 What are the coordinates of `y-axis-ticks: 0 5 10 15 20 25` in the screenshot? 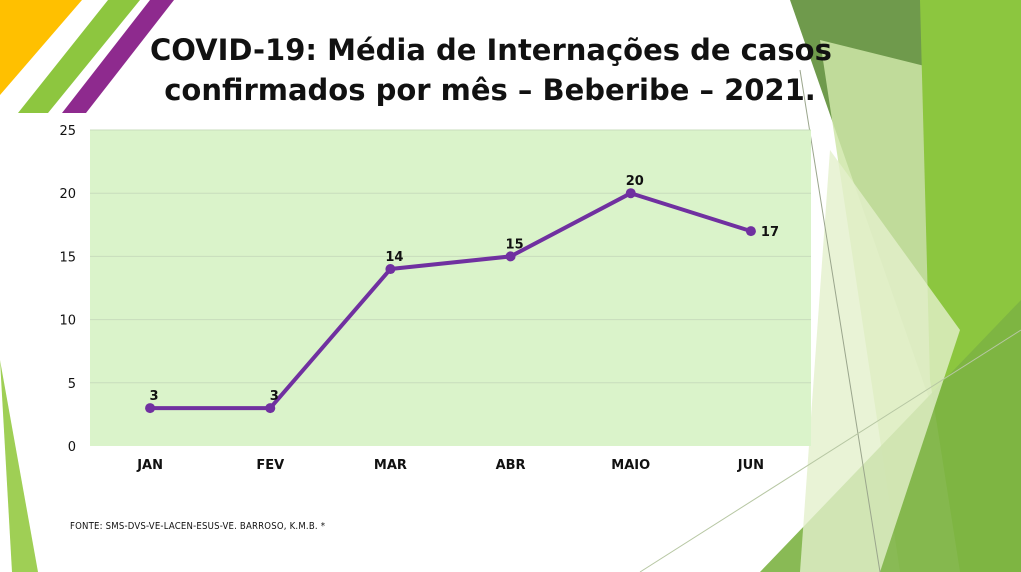 It's located at (67, 289).